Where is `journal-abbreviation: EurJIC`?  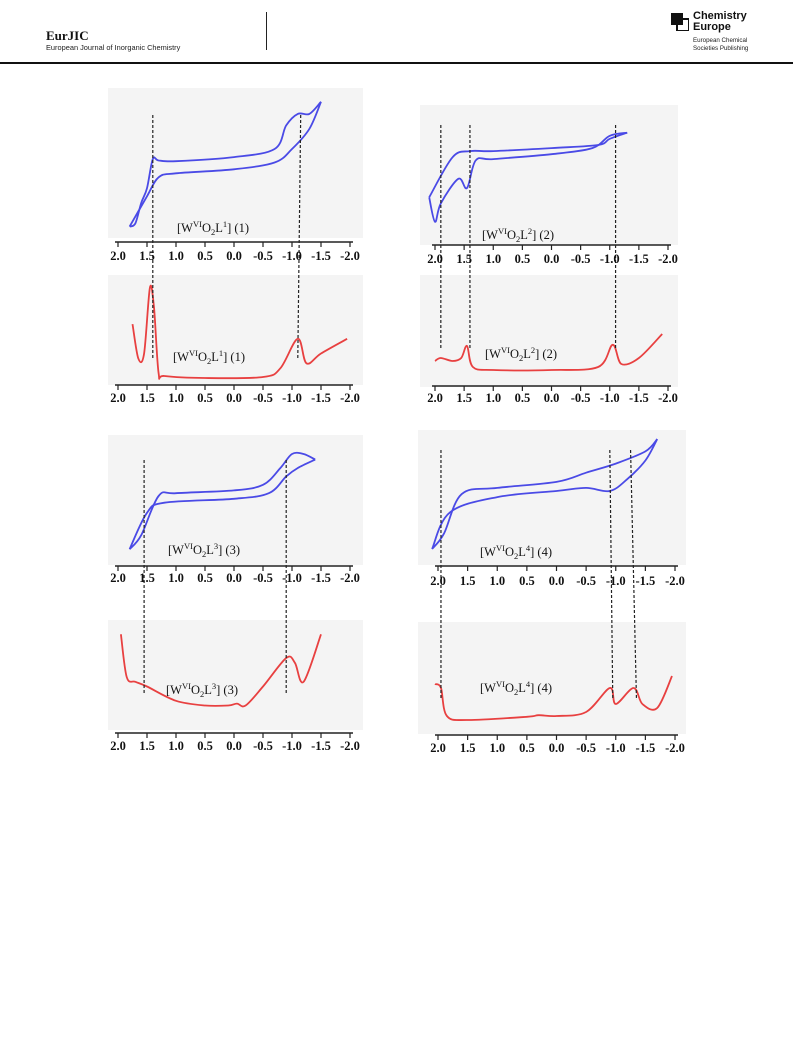
journal-abbreviation: EurJIC is located at coordinates (67, 35).